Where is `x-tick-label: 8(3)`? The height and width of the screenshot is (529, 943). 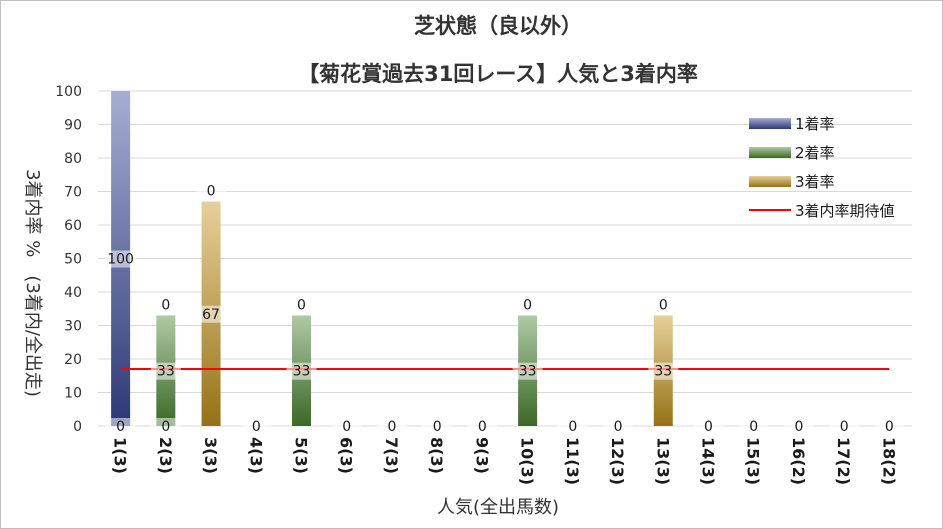 x-tick-label: 8(3) is located at coordinates (436, 455).